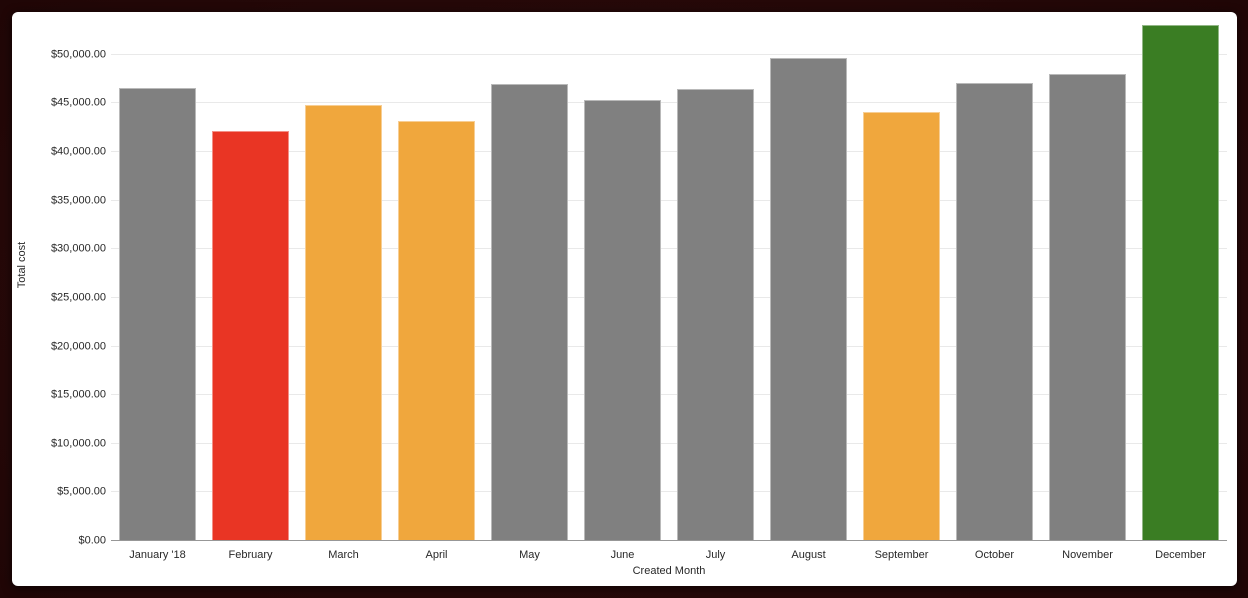  I want to click on bar-band-december, so click(1180, 276).